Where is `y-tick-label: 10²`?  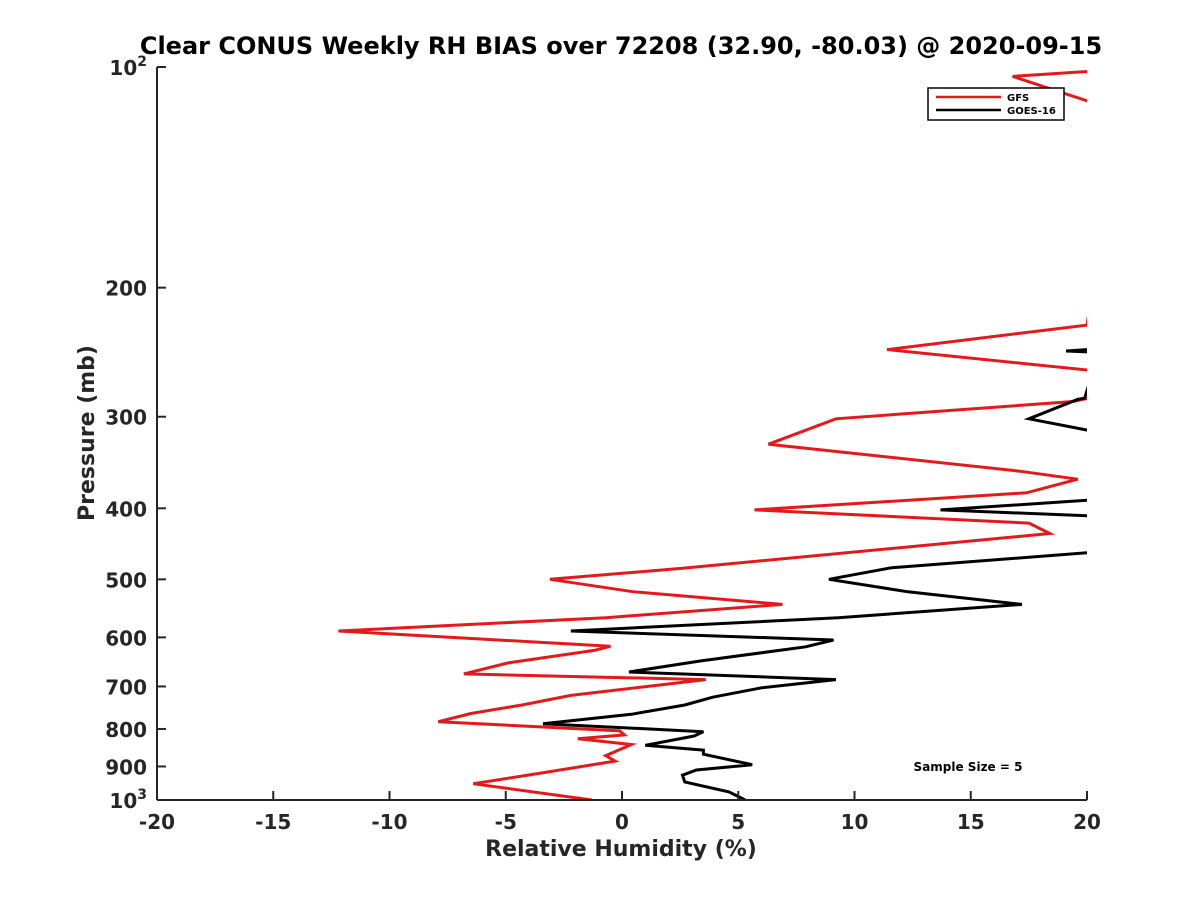 y-tick-label: 10² is located at coordinates (128, 67).